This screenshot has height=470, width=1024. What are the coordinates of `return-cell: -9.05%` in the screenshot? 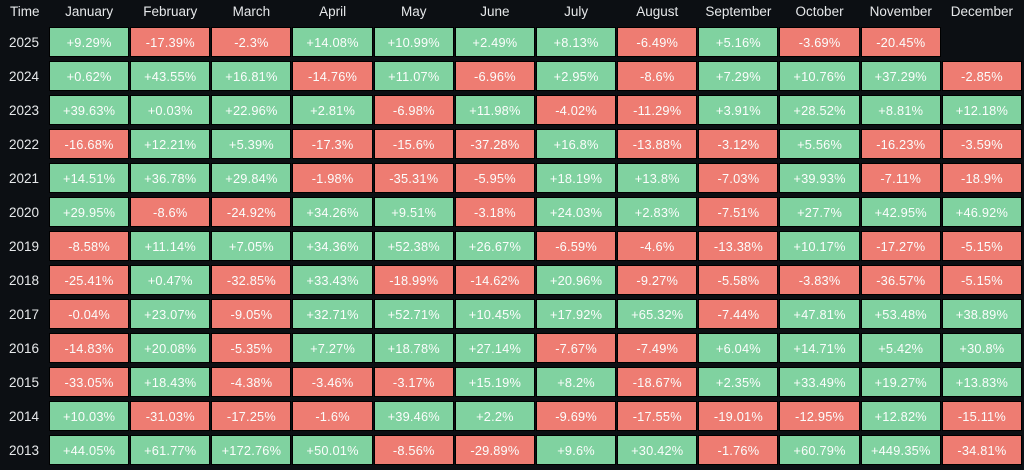 It's located at (251, 314).